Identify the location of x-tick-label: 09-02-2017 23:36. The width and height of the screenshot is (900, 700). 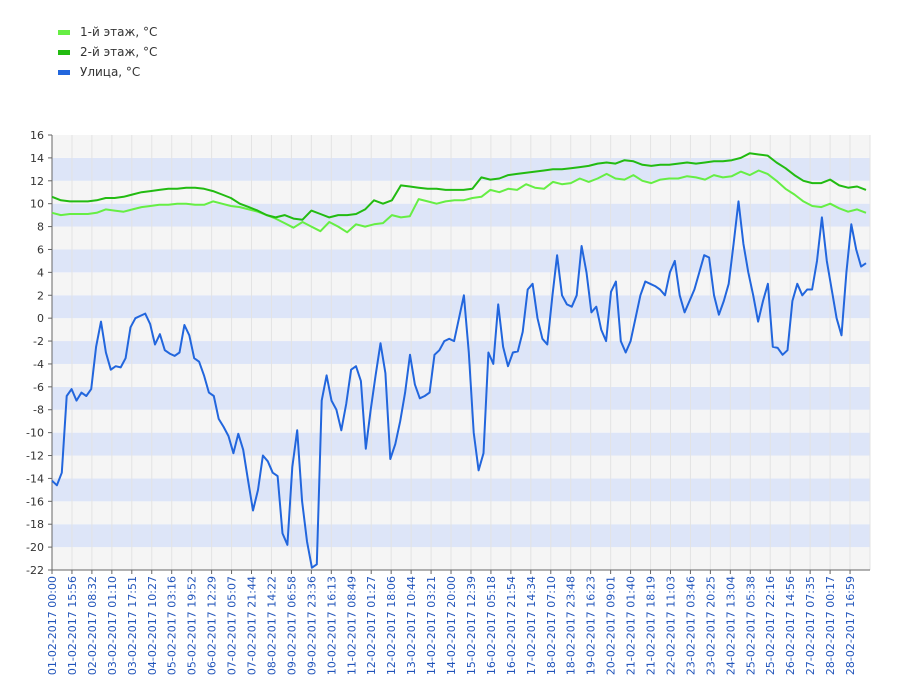
(311, 625).